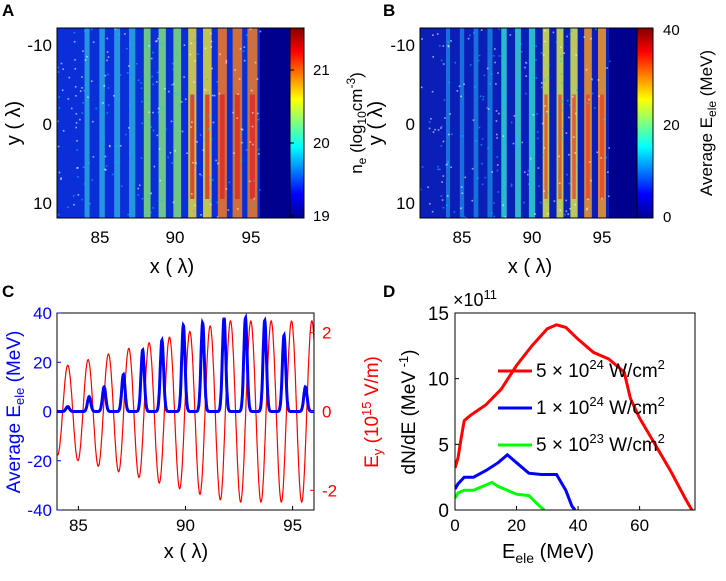 The image size is (726, 581). I want to click on heat-B-stripe-core, so click(602, 146).